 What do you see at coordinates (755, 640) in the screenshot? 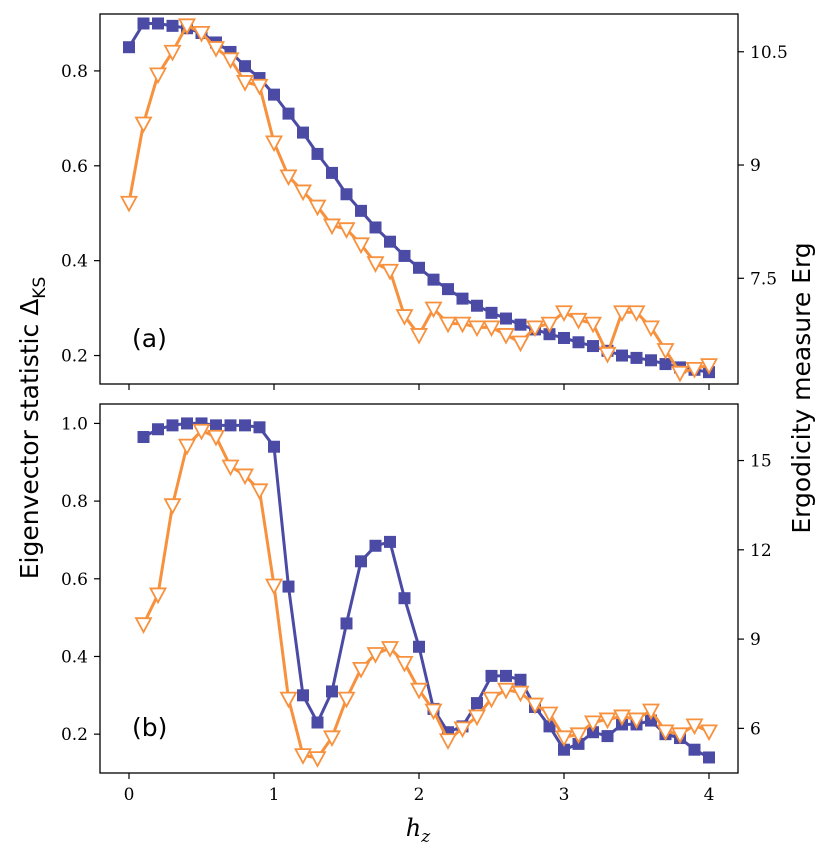
I see `right-tick-label: 9` at bounding box center [755, 640].